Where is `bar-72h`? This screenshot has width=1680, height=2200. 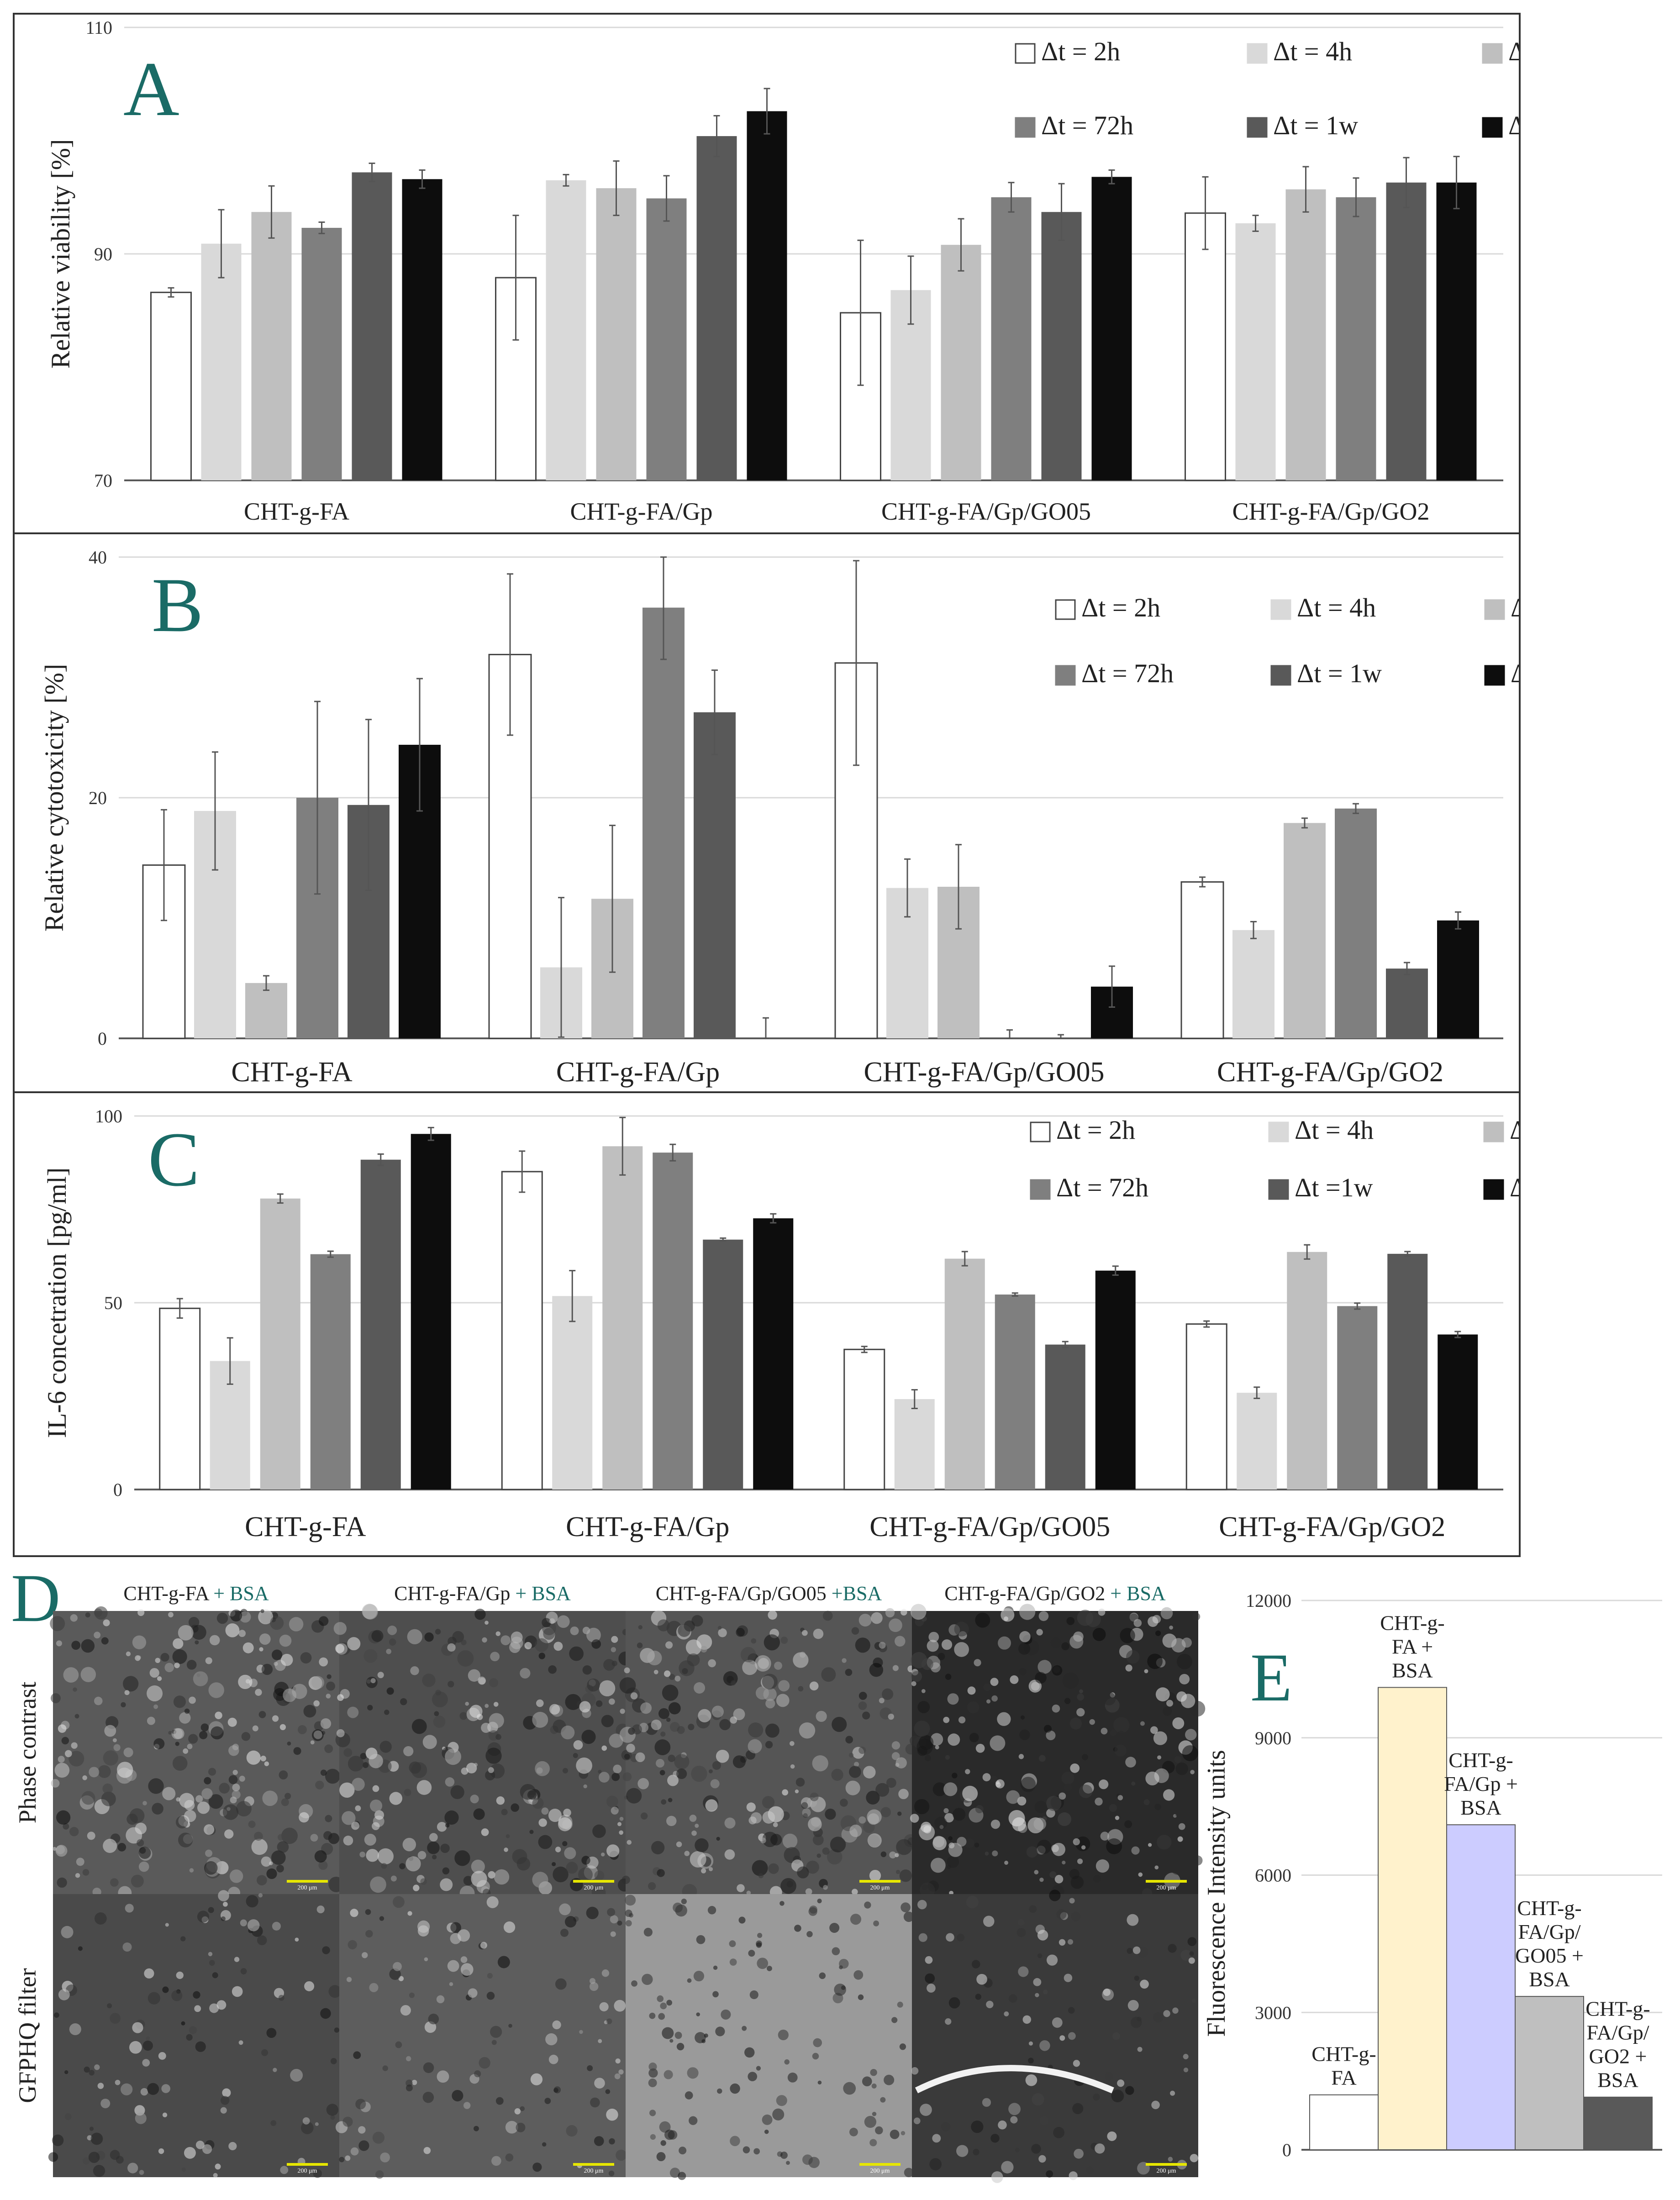 bar-72h is located at coordinates (673, 1321).